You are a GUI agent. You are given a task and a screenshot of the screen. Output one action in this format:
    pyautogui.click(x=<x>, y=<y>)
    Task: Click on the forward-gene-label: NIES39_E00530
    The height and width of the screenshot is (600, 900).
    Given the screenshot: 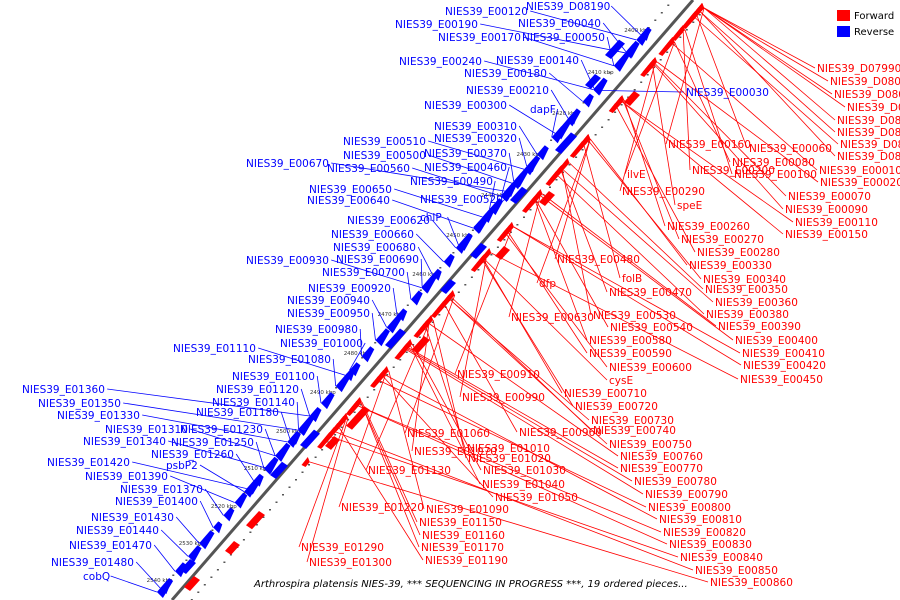 What is the action you would take?
    pyautogui.click(x=634, y=316)
    